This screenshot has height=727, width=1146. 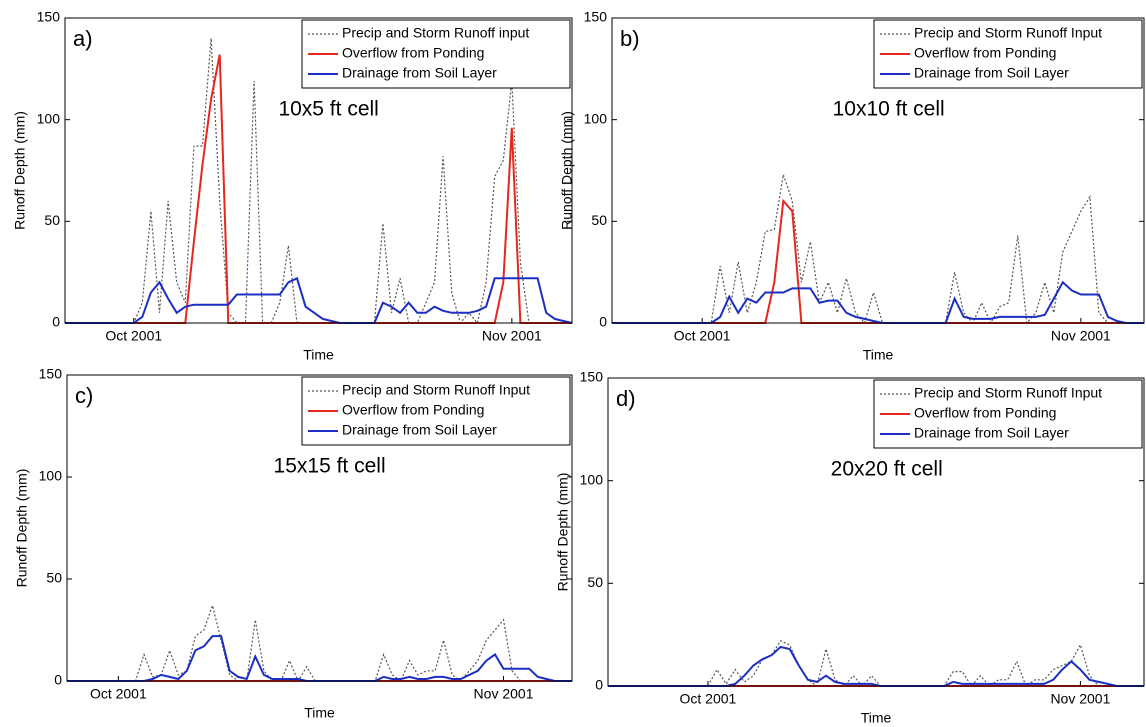 I want to click on annotation: 10x10 ft cell, so click(x=889, y=109).